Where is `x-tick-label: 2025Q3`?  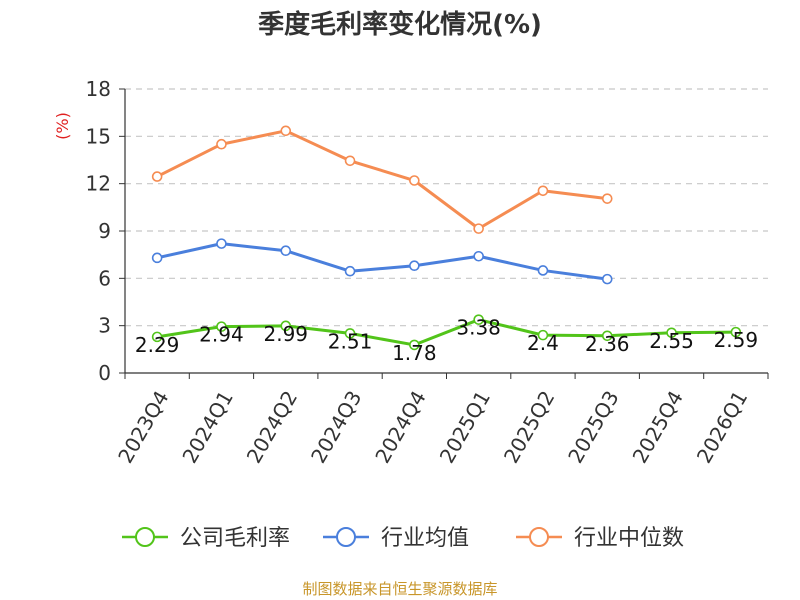
x-tick-label: 2025Q3 is located at coordinates (593, 427).